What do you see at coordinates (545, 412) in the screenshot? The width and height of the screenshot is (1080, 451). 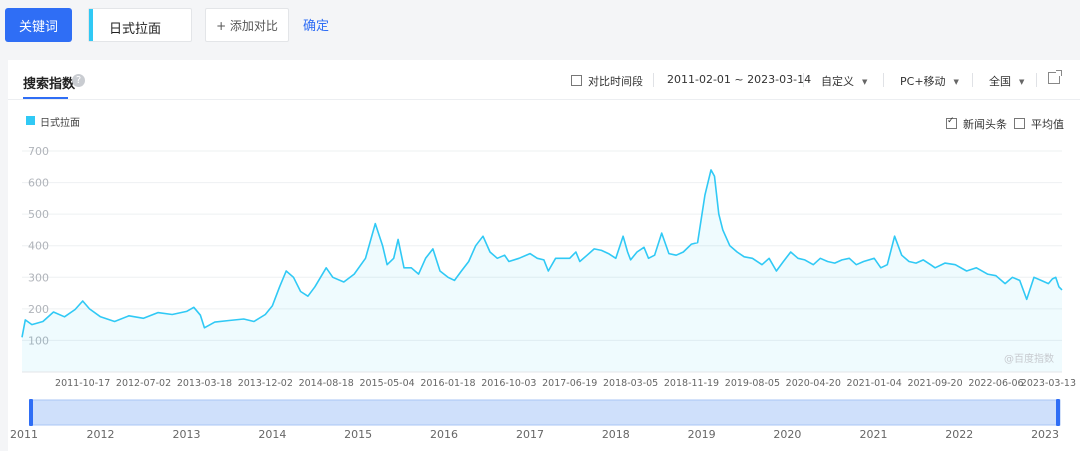 I see `range-selector` at bounding box center [545, 412].